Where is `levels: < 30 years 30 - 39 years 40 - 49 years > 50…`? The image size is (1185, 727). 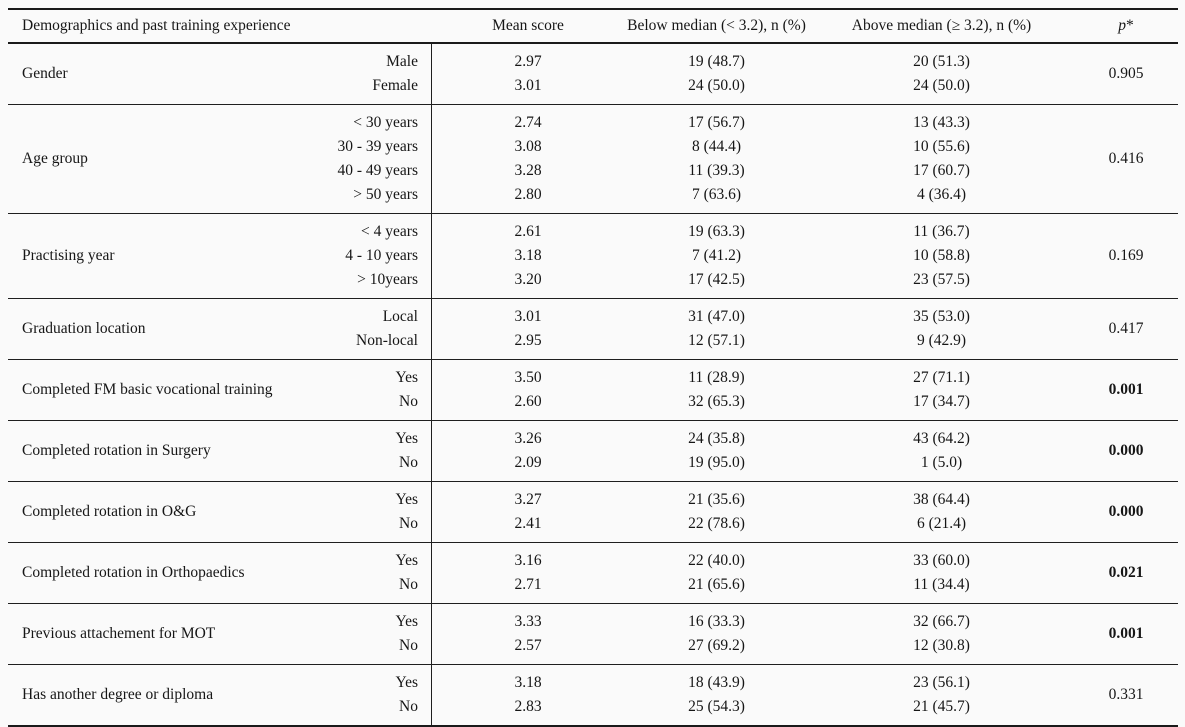
levels: < 30 years 30 - 39 years 40 - 49 years > 50… is located at coordinates (378, 159).